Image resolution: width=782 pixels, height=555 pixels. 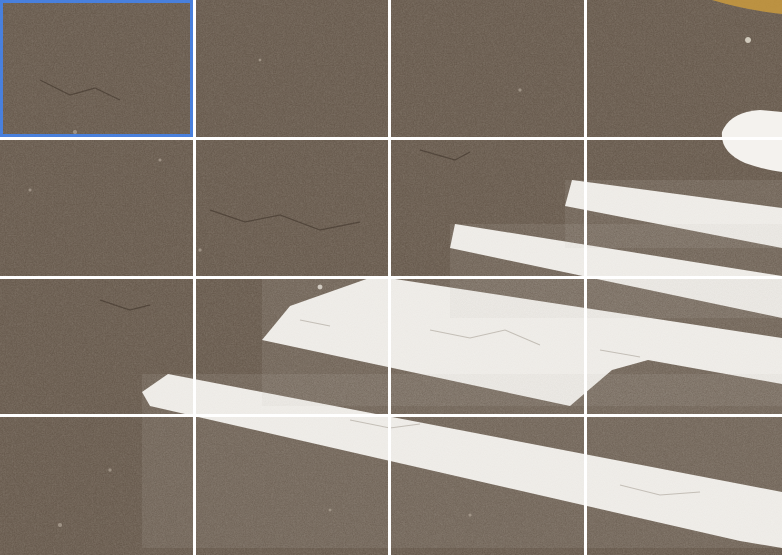 What do you see at coordinates (96, 208) in the screenshot?
I see `grid-tile-r2-c1` at bounding box center [96, 208].